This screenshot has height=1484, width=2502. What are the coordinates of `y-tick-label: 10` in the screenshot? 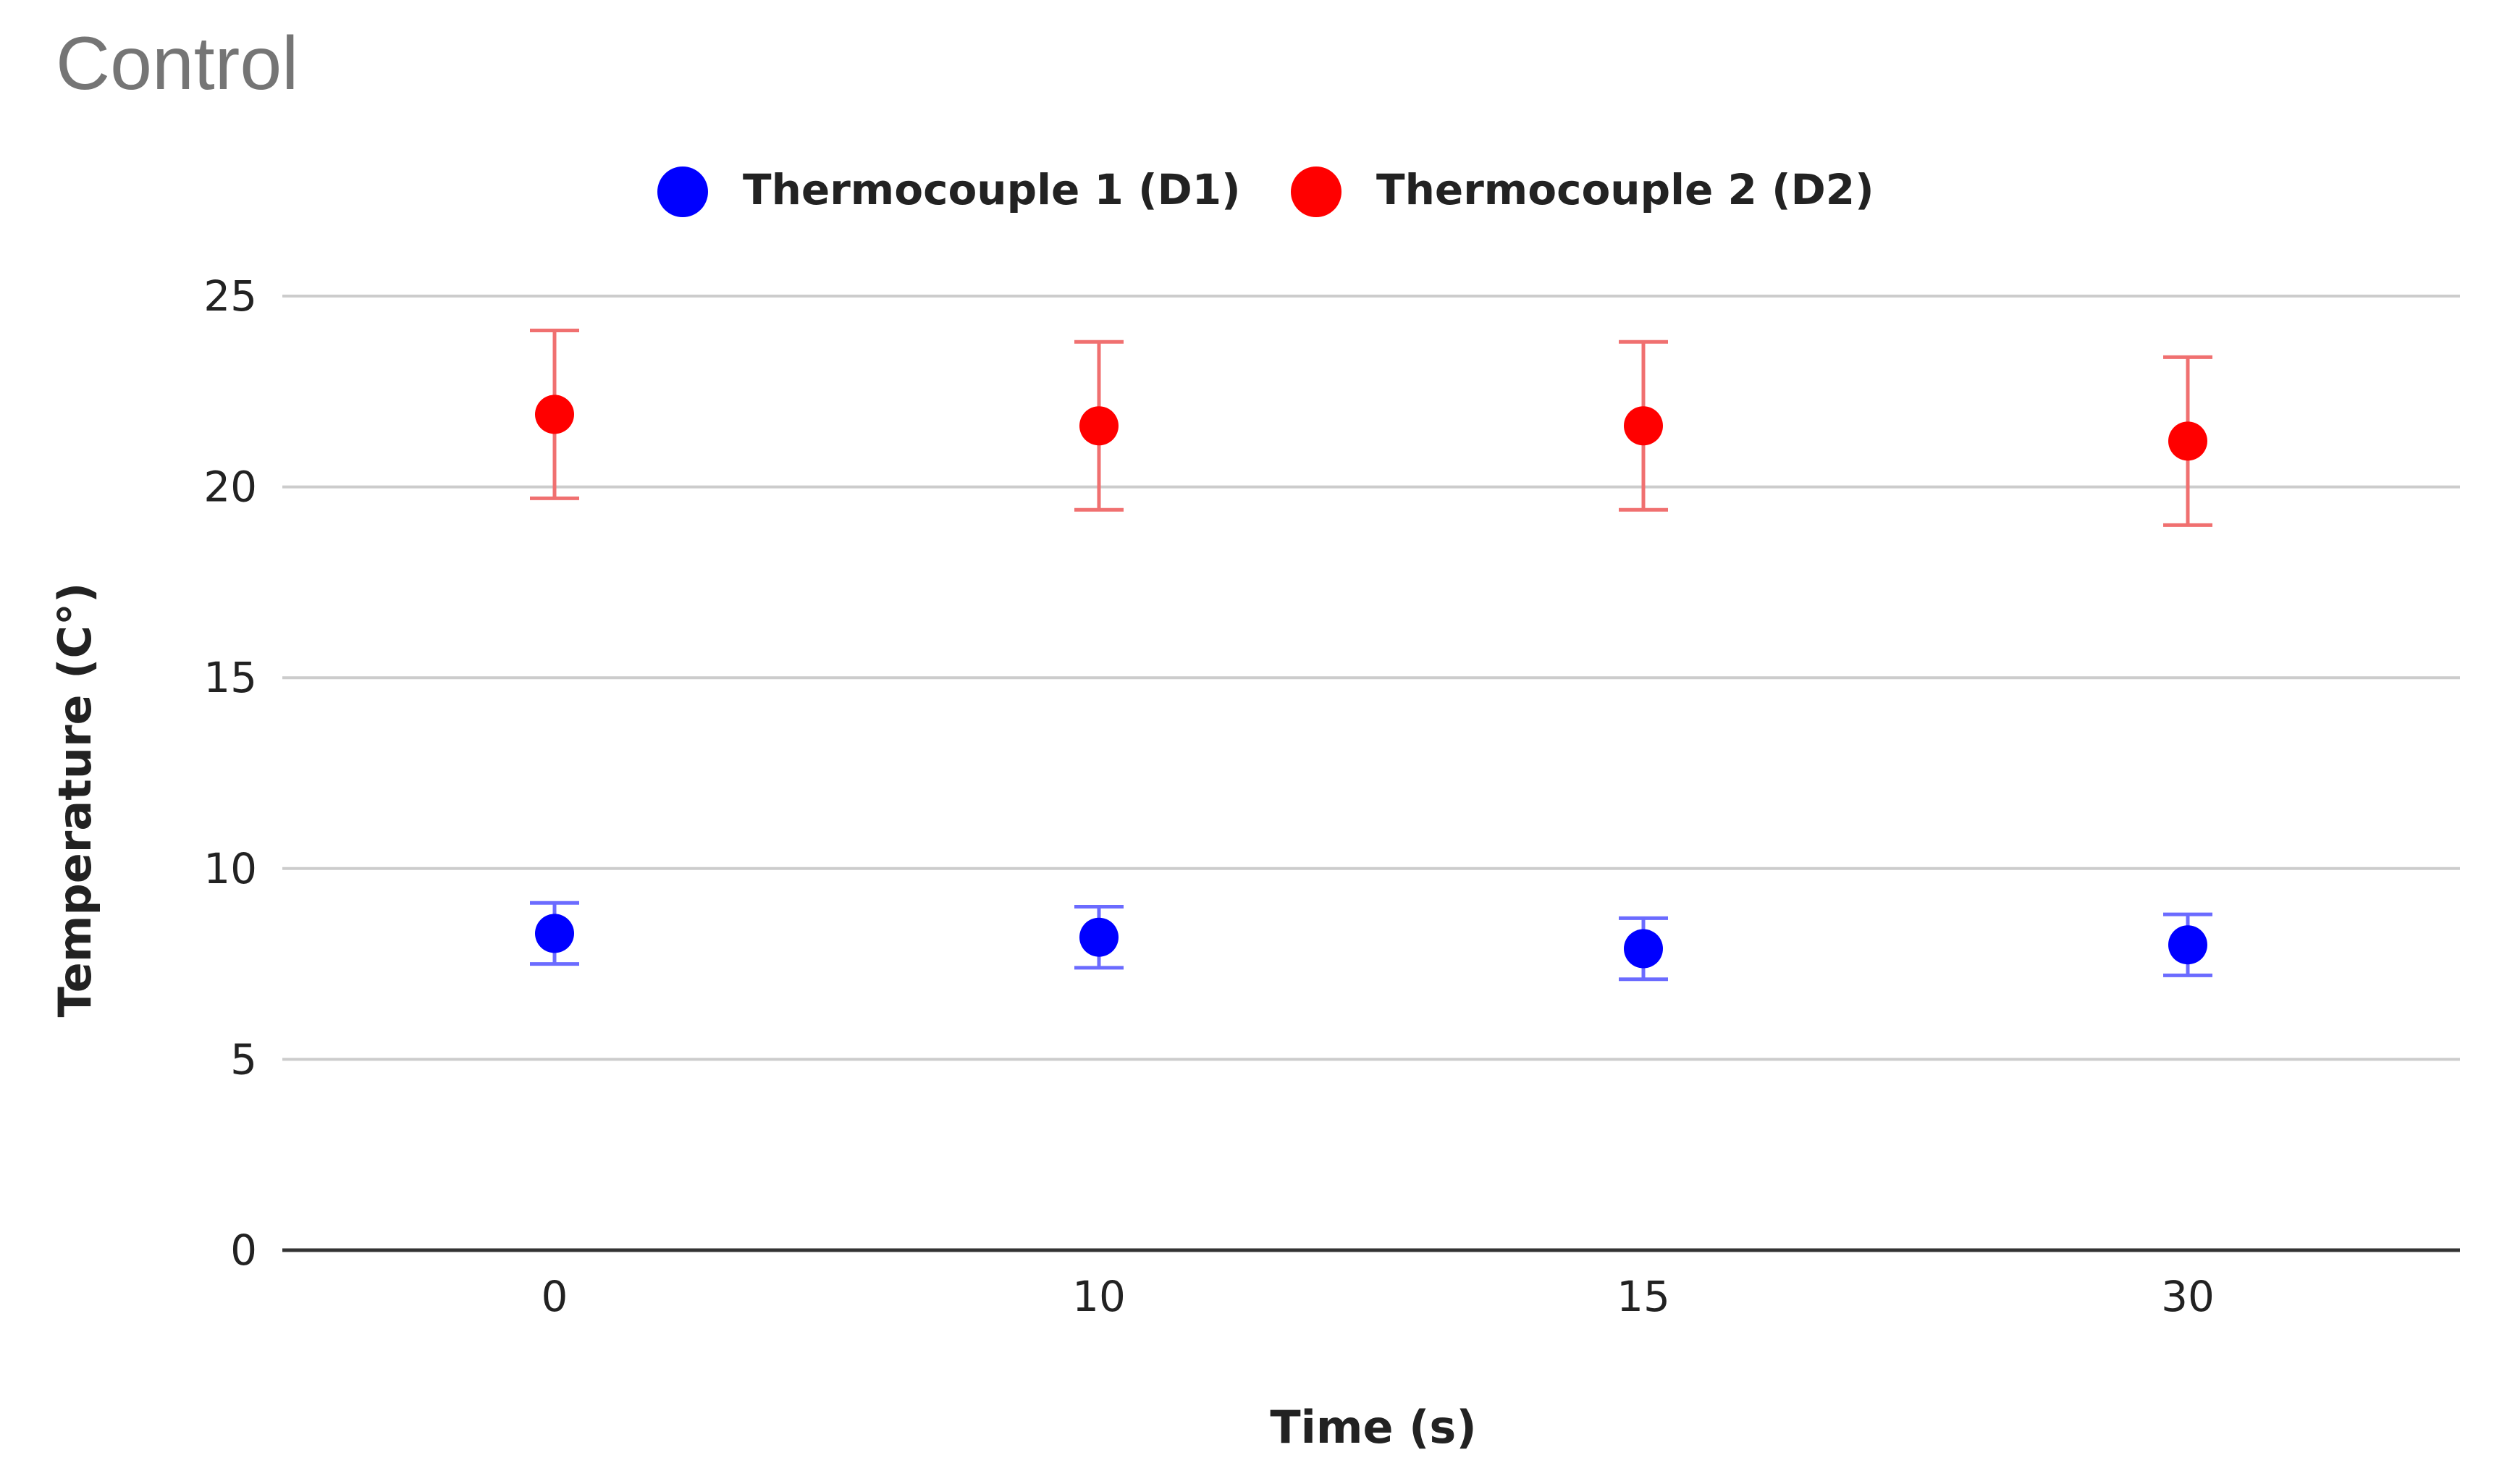 It's located at (230, 868).